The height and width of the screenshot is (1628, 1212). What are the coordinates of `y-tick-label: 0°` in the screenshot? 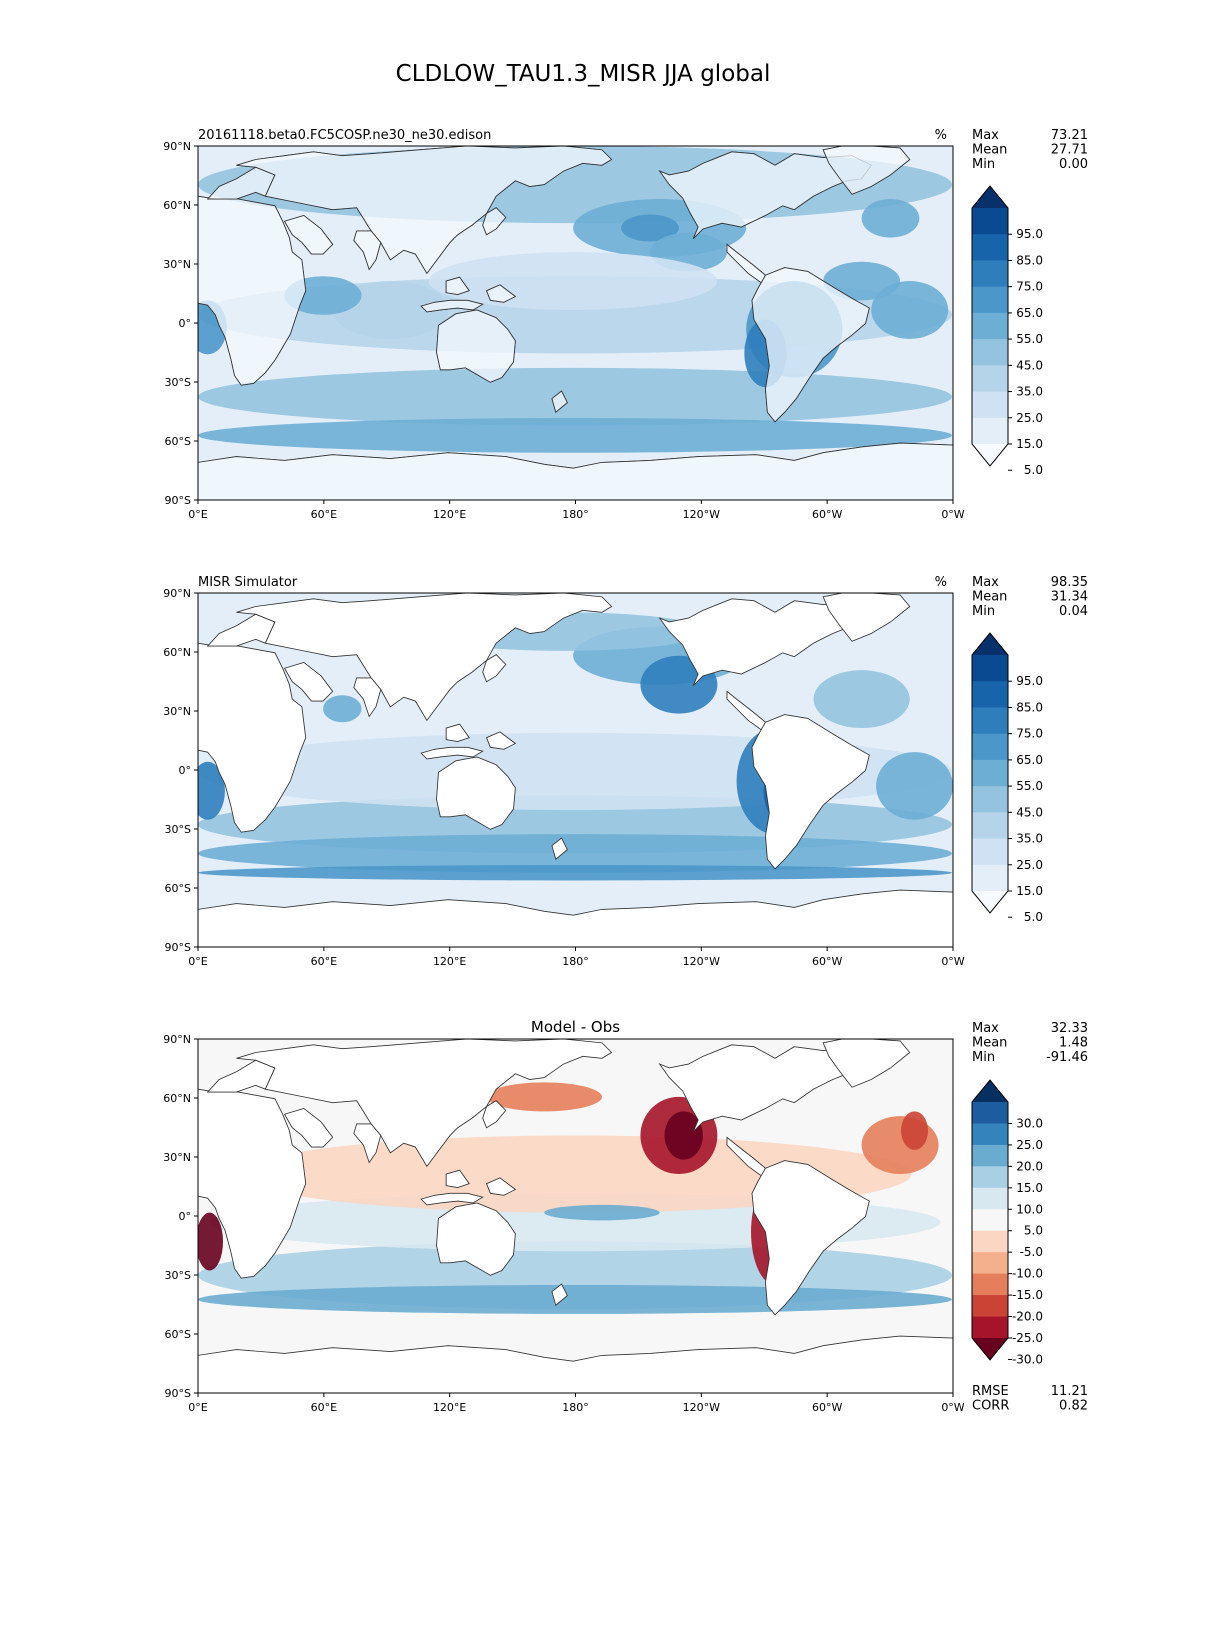 It's located at (185, 770).